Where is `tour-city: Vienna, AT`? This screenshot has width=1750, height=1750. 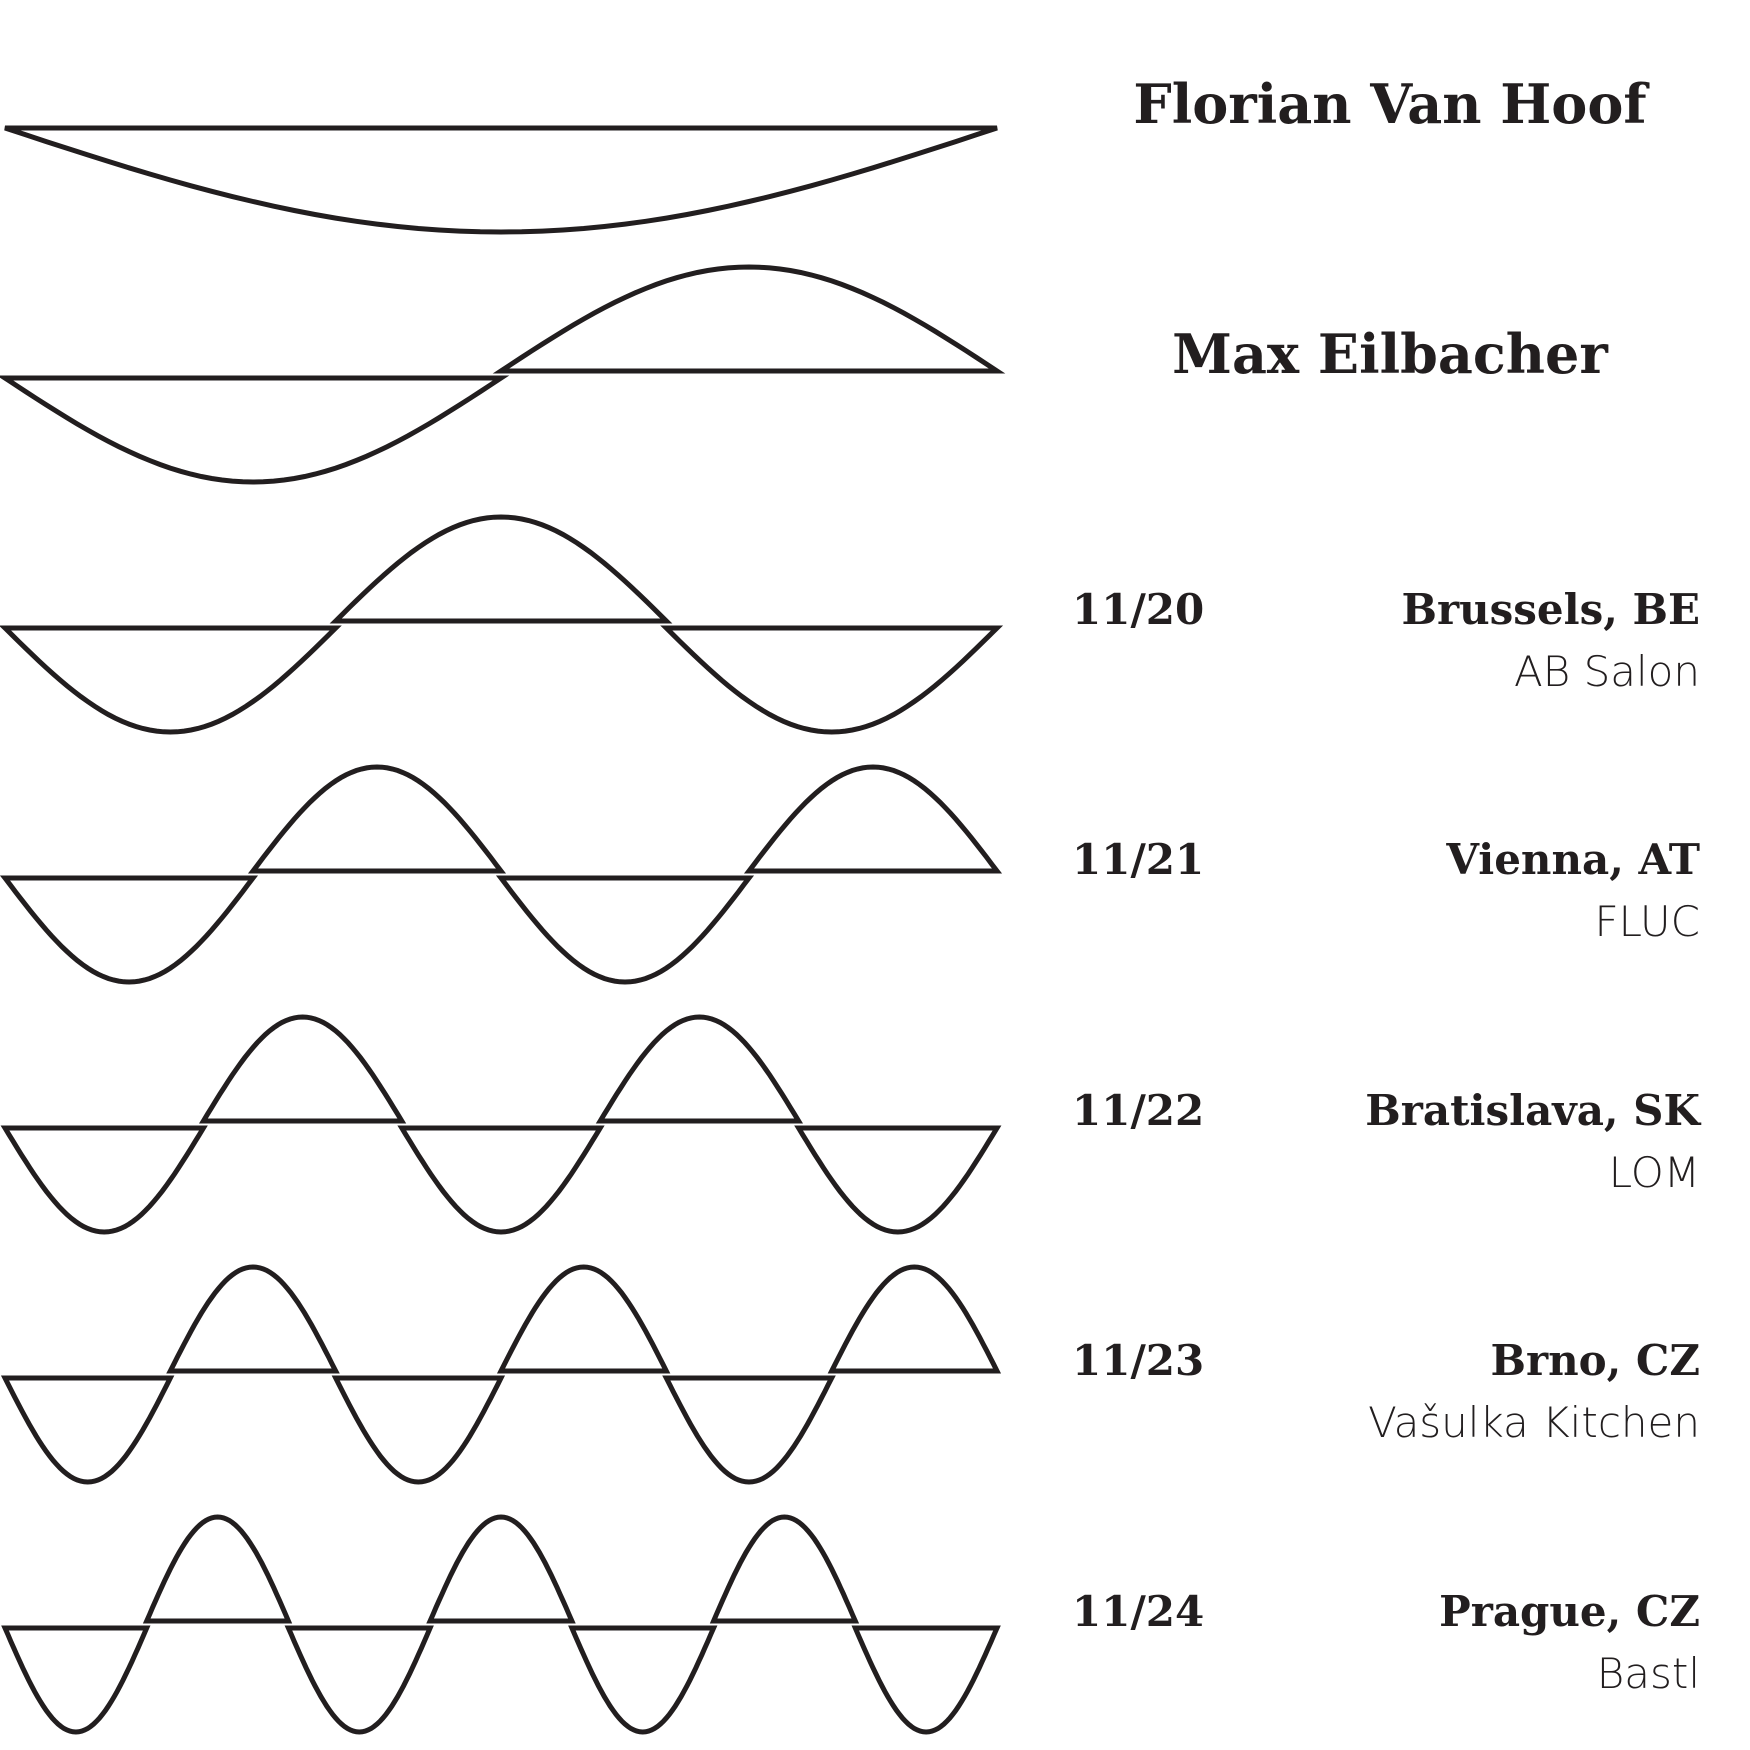 tour-city: Vienna, AT is located at coordinates (1573, 859).